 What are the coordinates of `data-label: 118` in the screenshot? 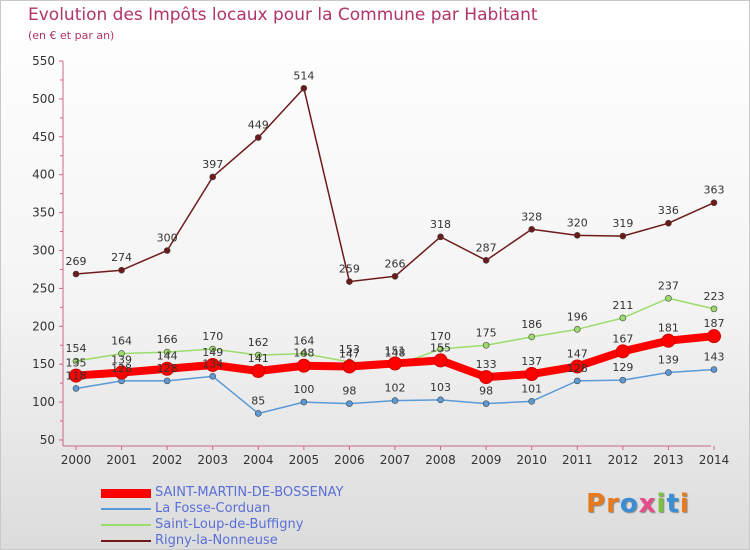 It's located at (76, 375).